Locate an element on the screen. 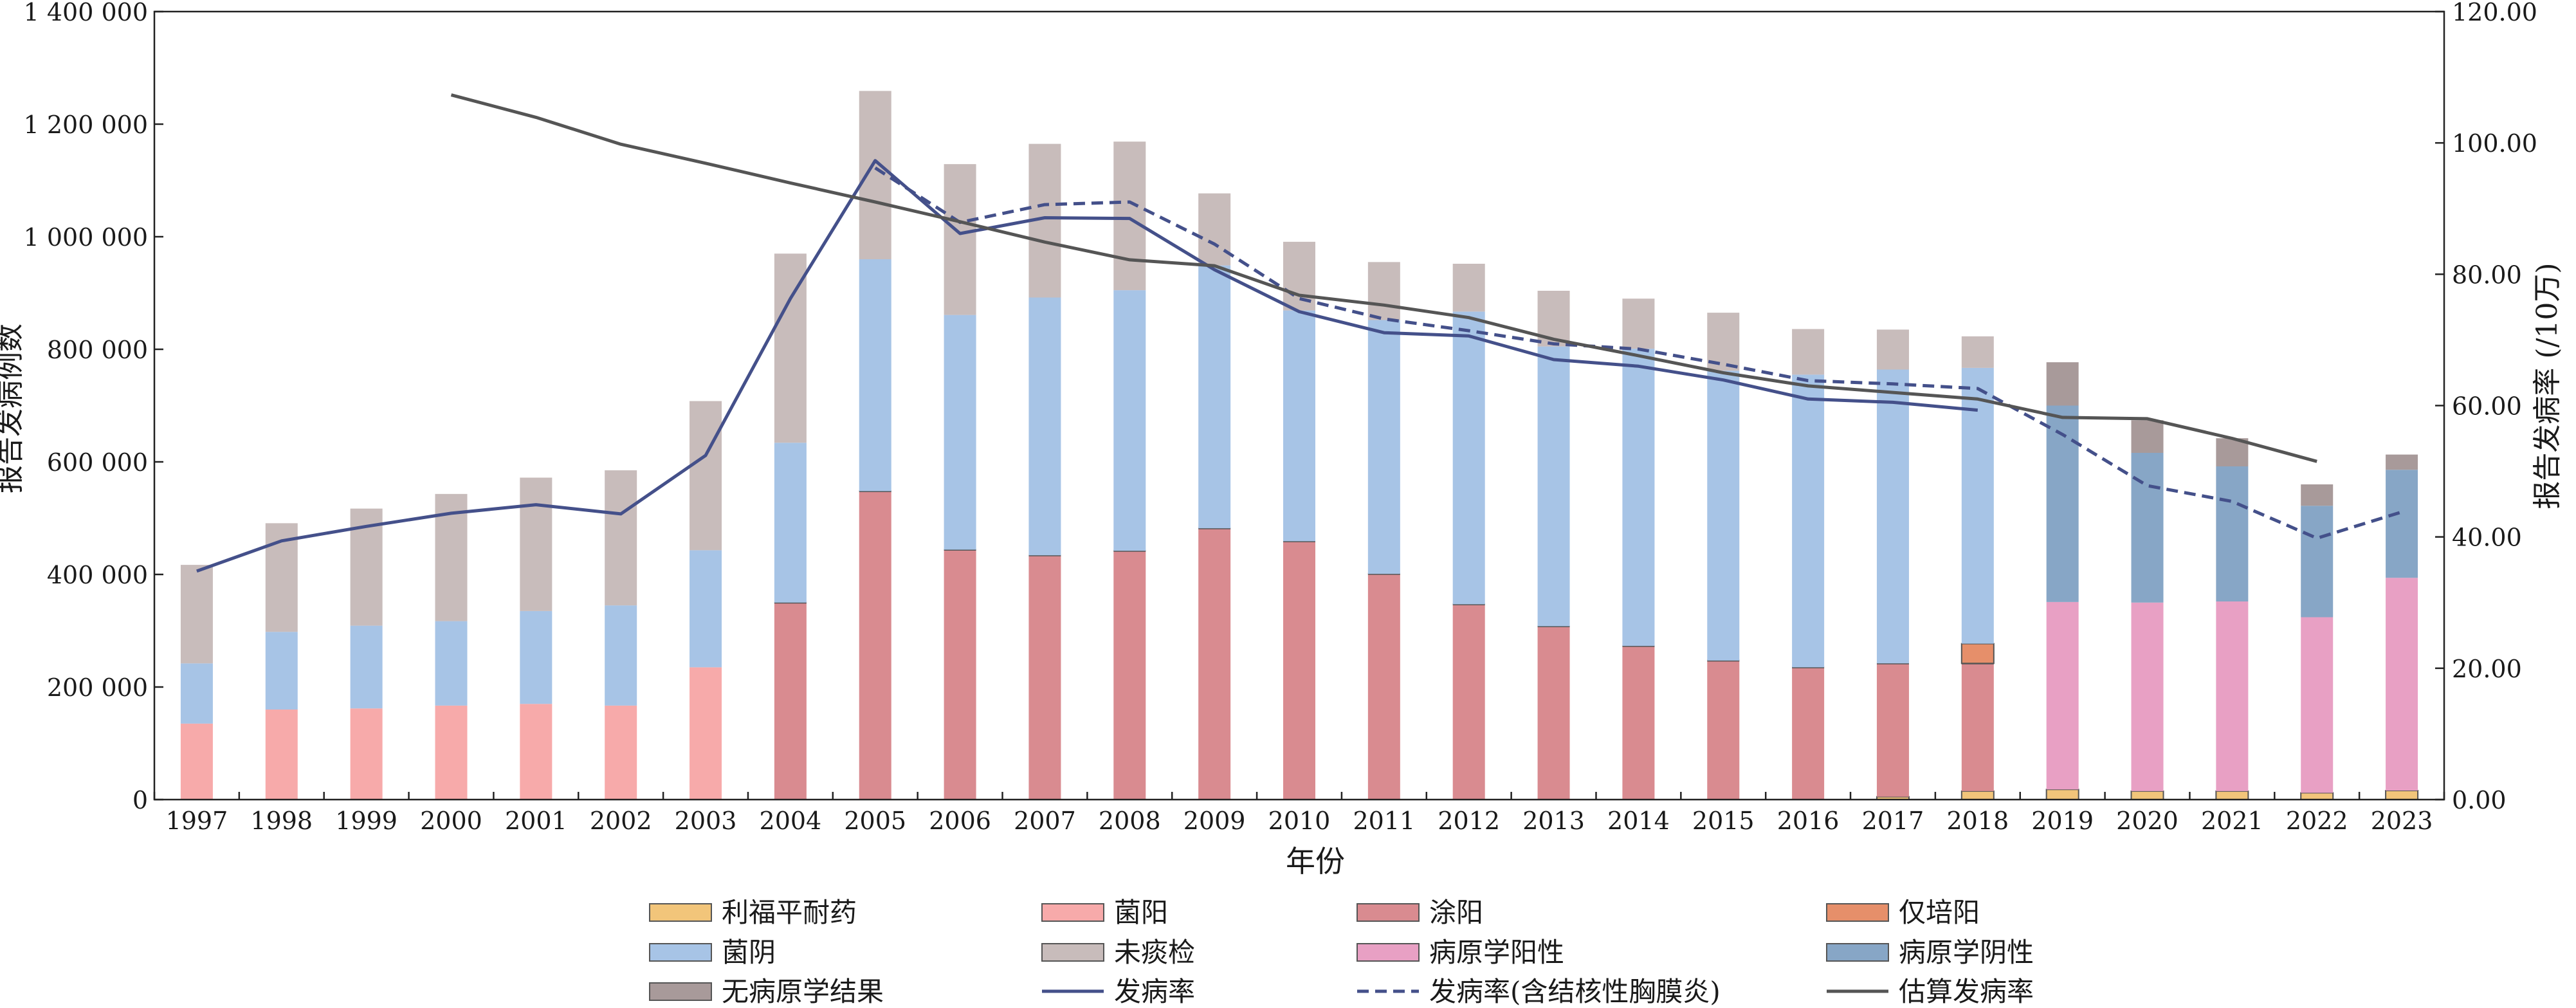 Image resolution: width=2576 pixels, height=1008 pixels. x-tick-label-25: 2022 is located at coordinates (2317, 821).